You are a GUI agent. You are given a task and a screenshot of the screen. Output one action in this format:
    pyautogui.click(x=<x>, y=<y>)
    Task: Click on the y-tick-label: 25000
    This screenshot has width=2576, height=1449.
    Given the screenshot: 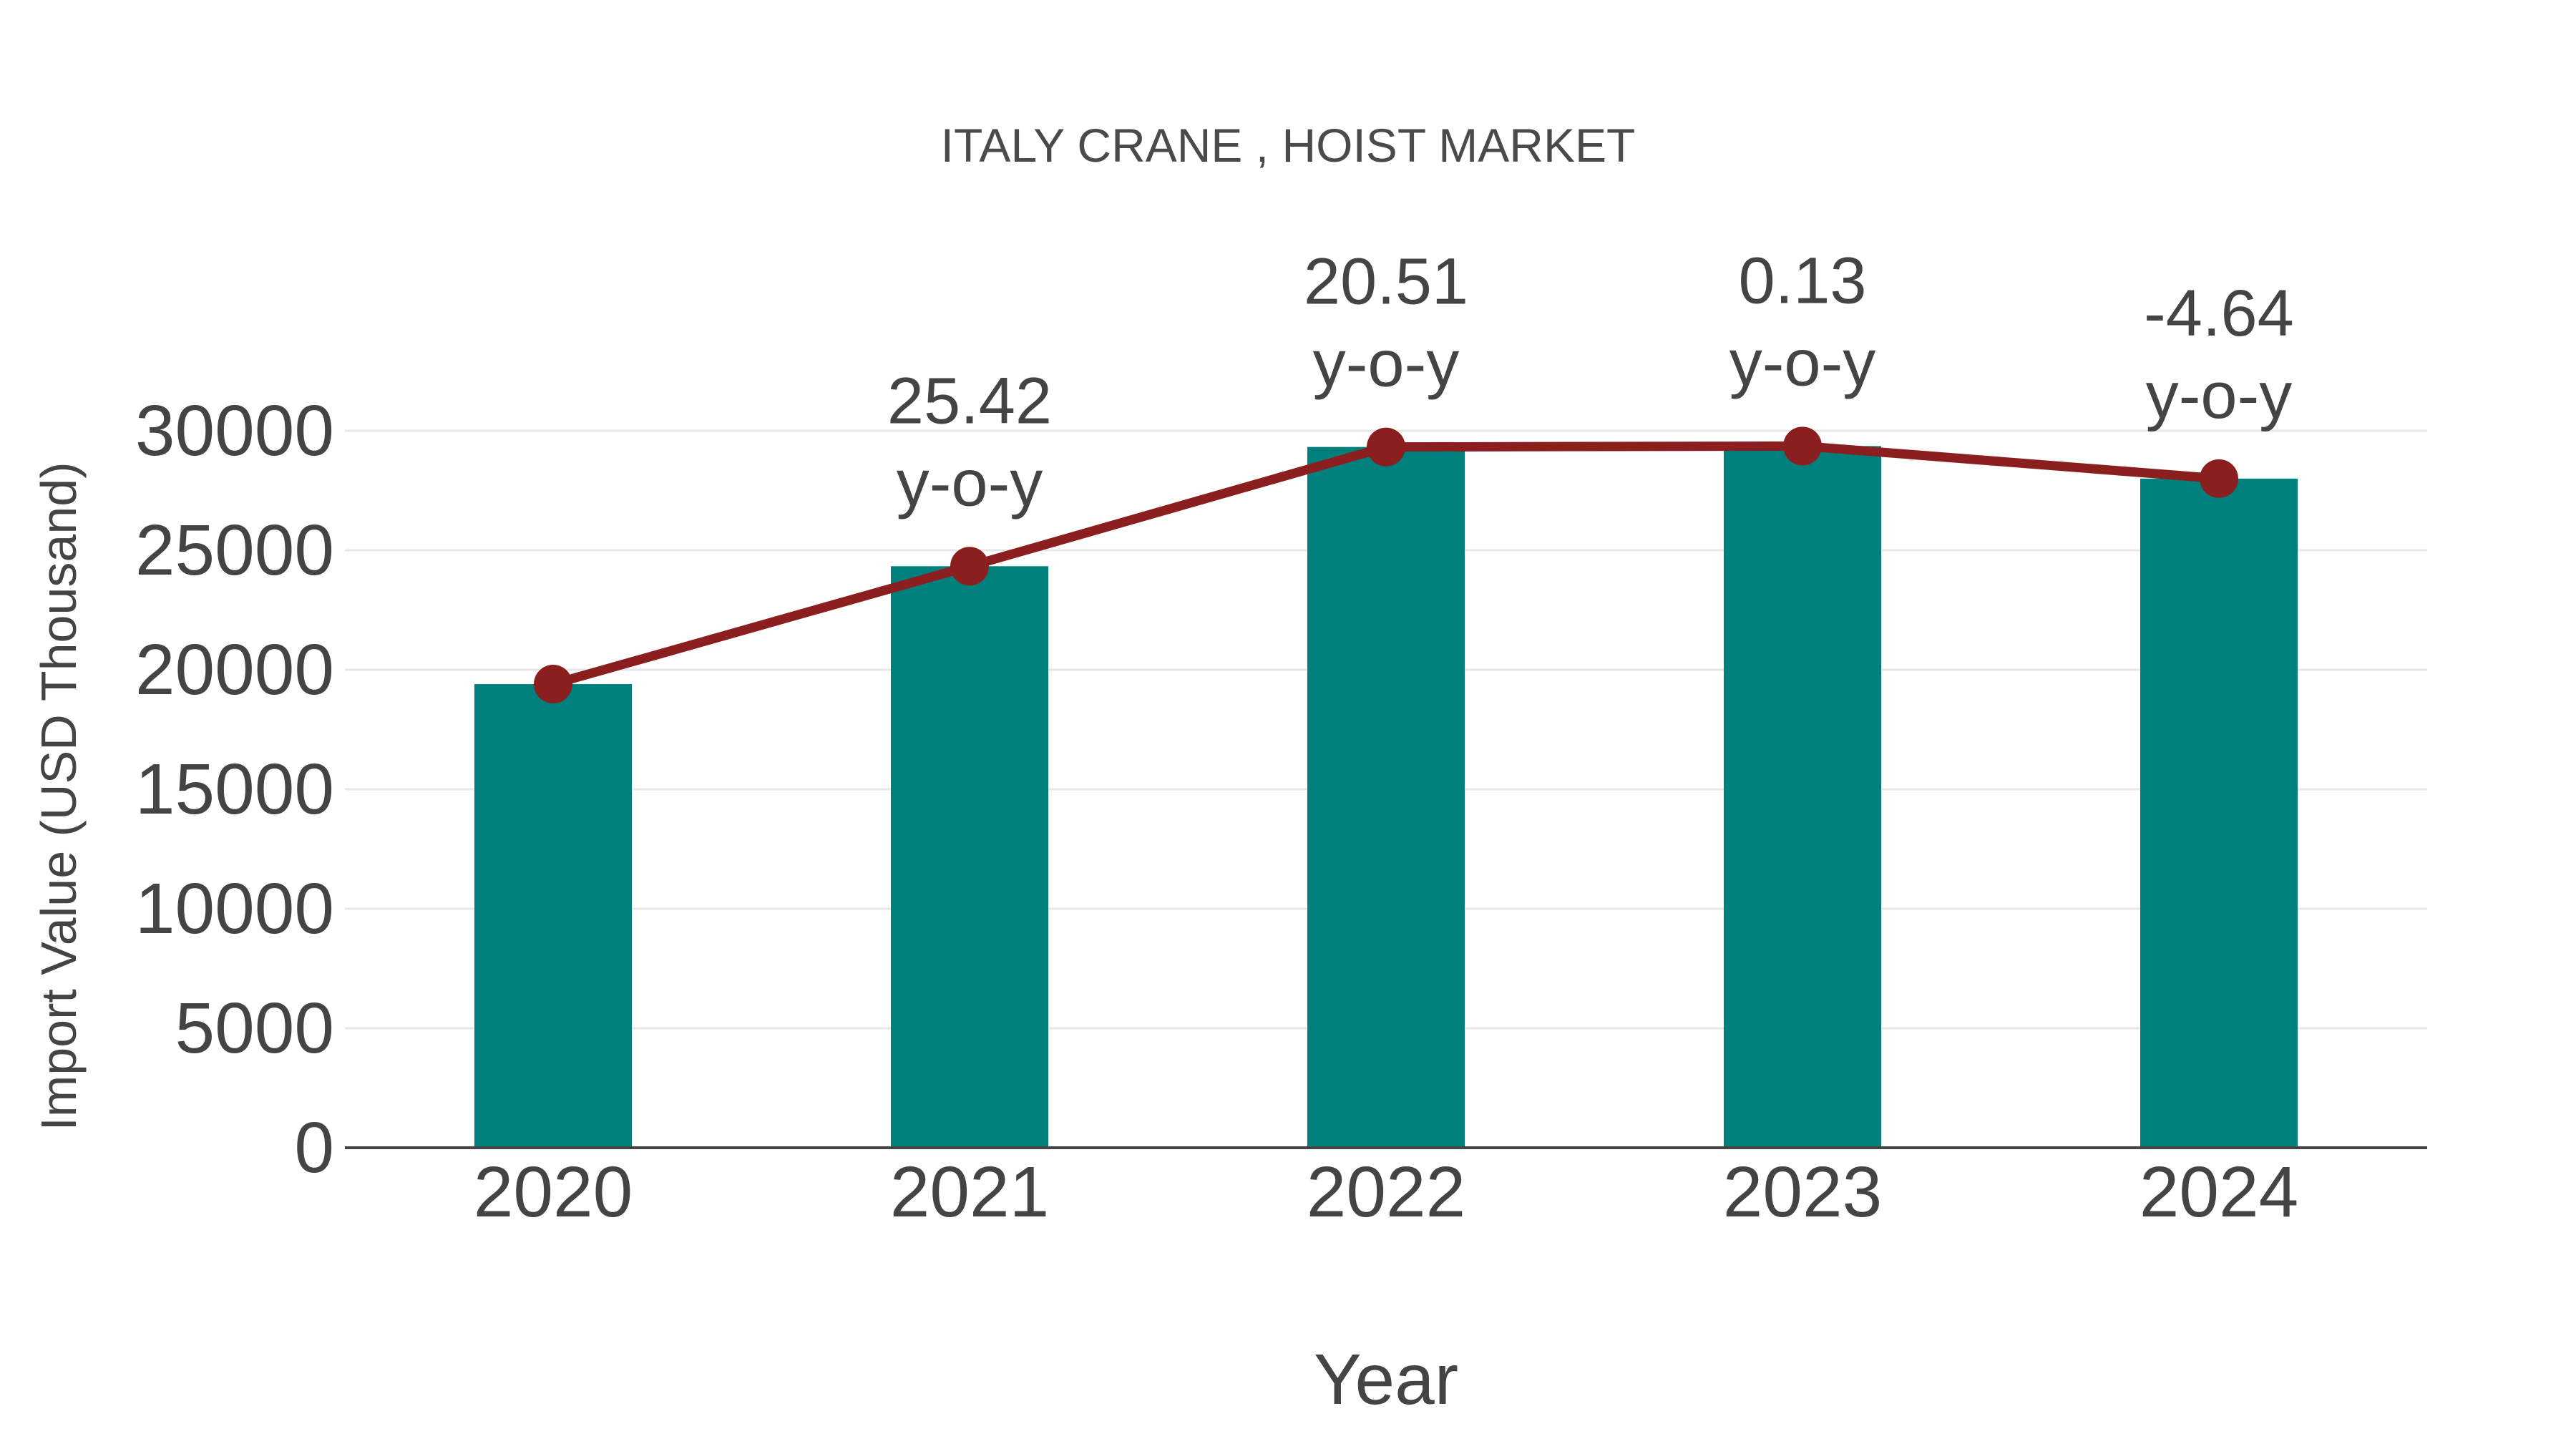 What is the action you would take?
    pyautogui.click(x=234, y=550)
    